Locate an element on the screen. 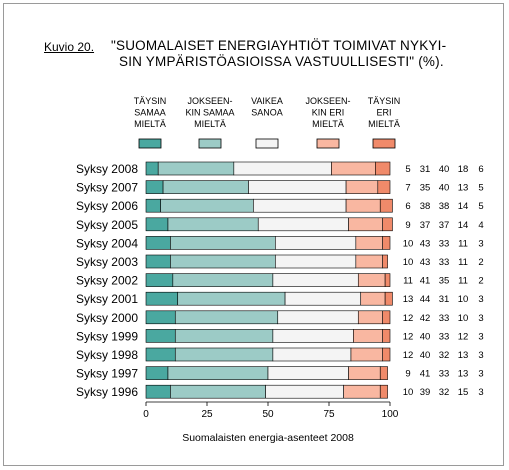  category-label: Syksy 1999 is located at coordinates (107, 336).